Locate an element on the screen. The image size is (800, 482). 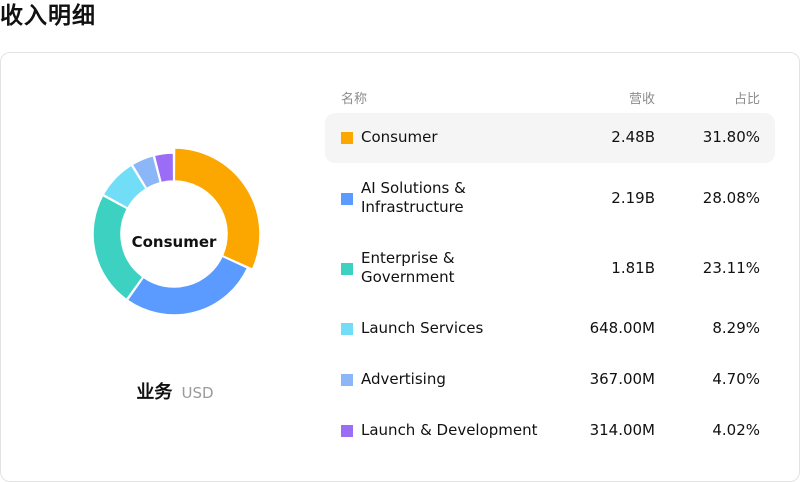
row-name: Advertising is located at coordinates (461, 379).